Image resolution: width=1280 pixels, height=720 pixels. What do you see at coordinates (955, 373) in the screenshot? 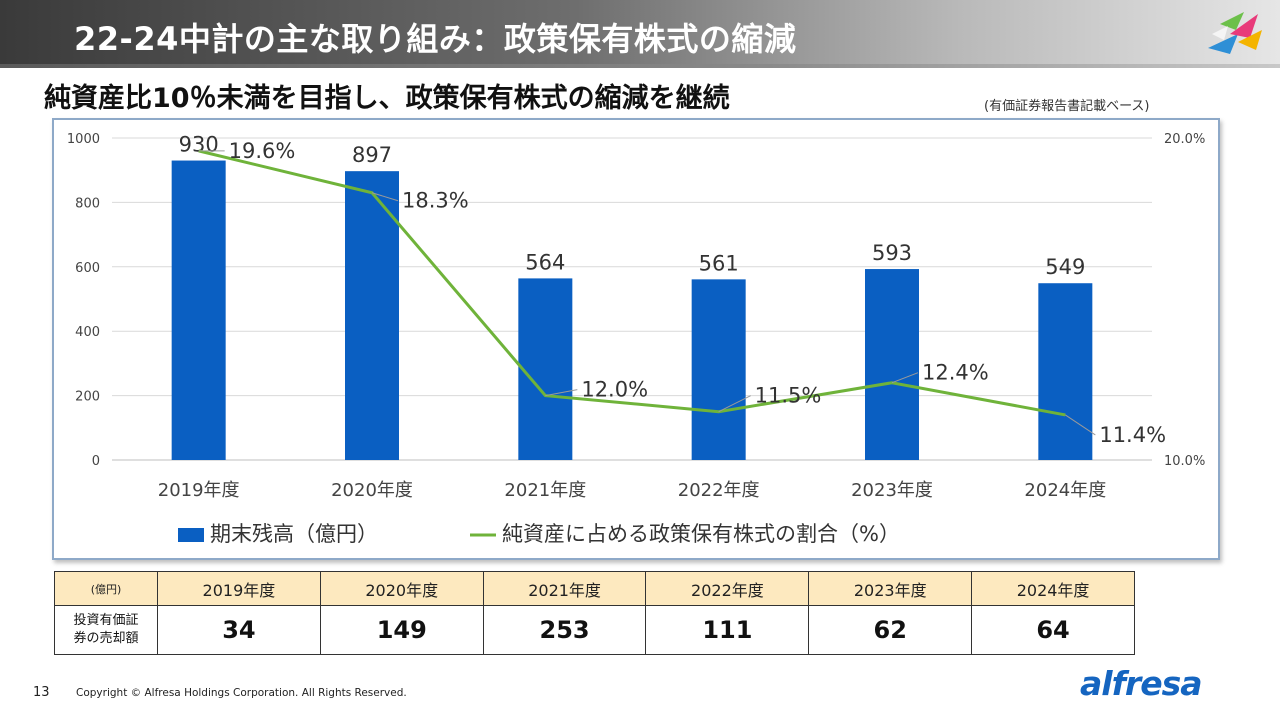
I see `line-value-label: 12.4%` at bounding box center [955, 373].